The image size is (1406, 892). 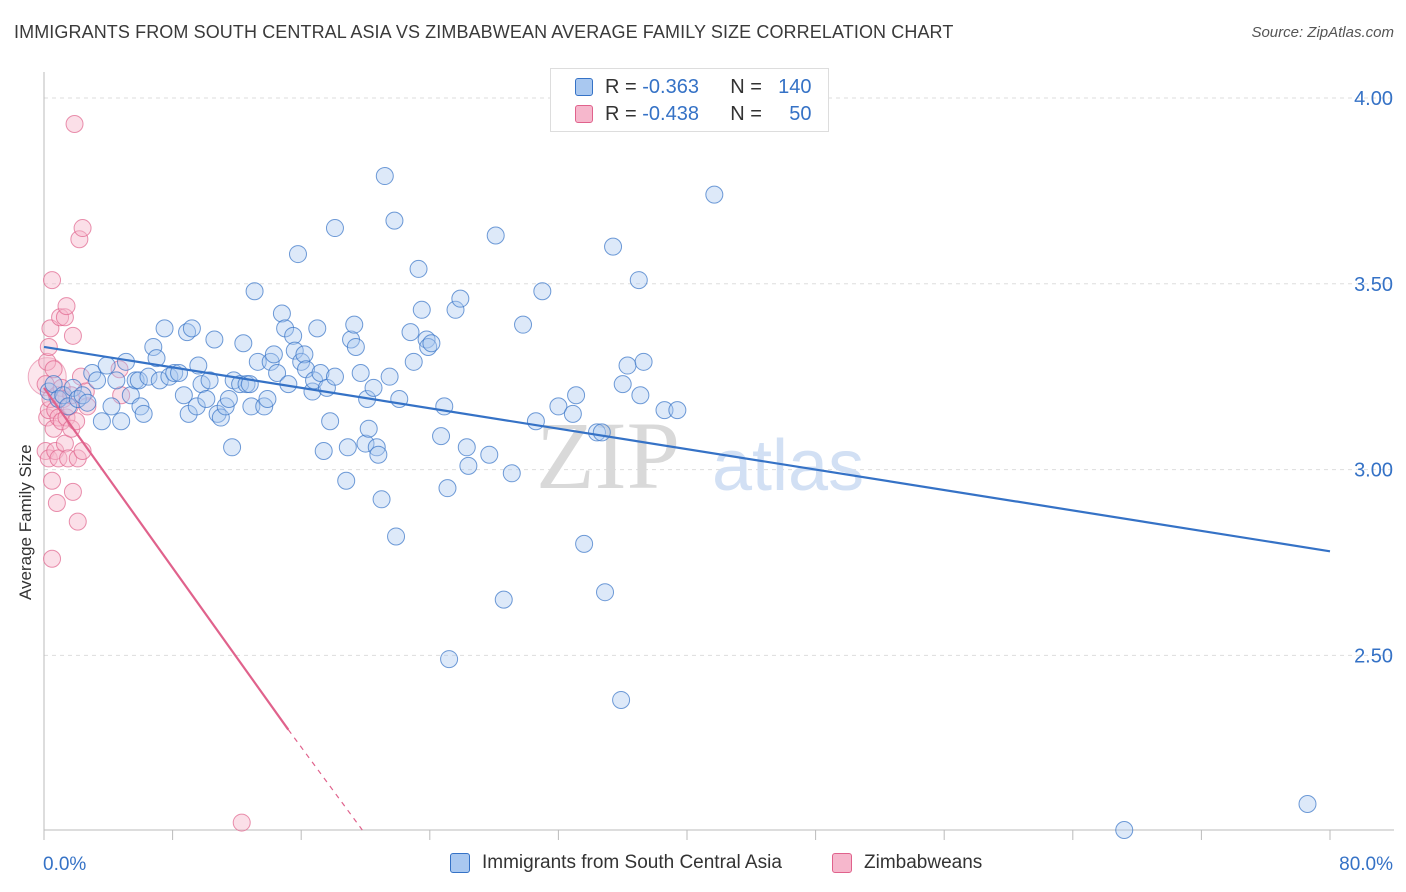 What do you see at coordinates (700, 455) in the screenshot?
I see `watermark: ZIP atlas` at bounding box center [700, 455].